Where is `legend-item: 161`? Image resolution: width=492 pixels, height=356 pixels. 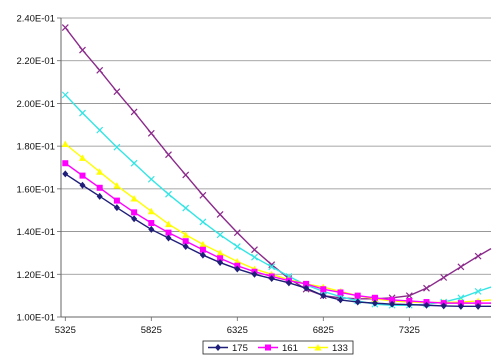 legend-item: 161 is located at coordinates (278, 348).